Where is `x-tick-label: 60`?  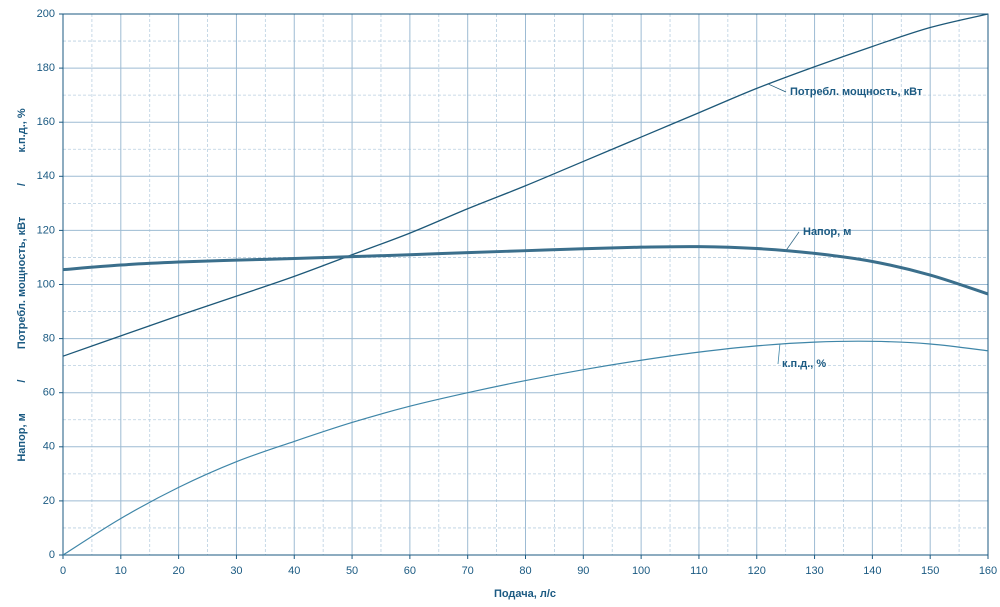 x-tick-label: 60 is located at coordinates (410, 571).